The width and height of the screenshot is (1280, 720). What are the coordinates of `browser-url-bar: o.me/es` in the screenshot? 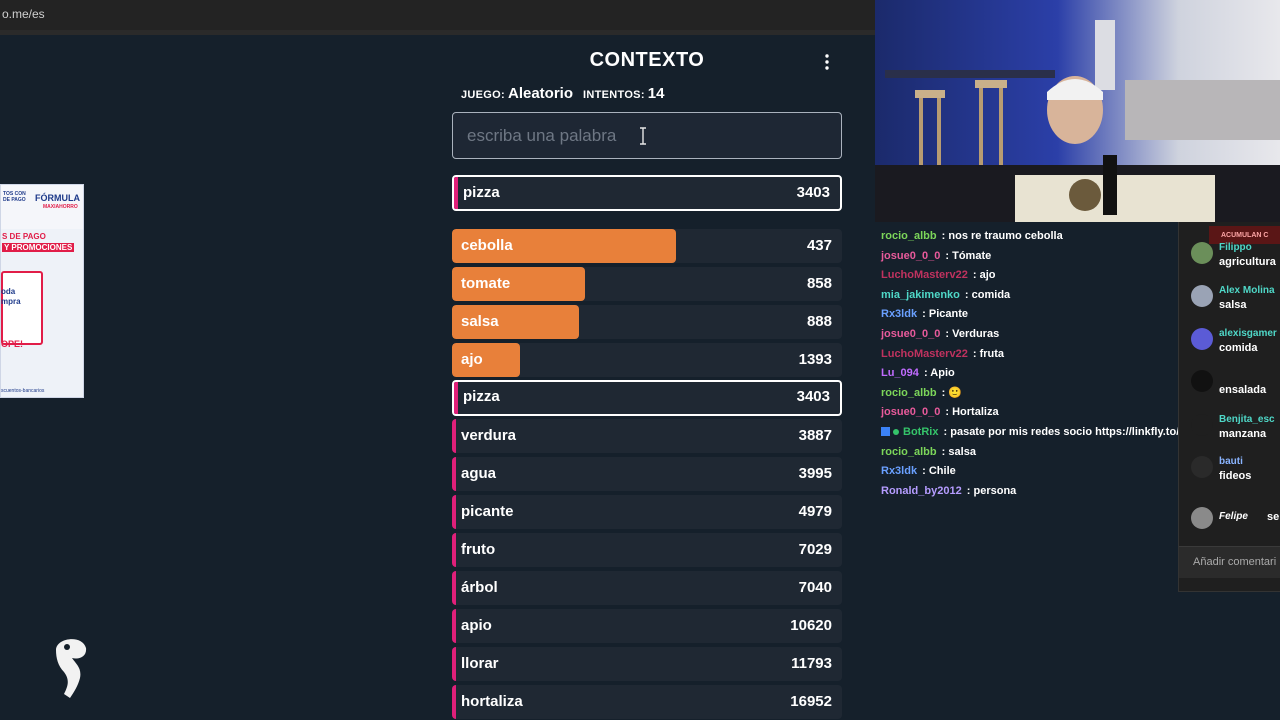 It's located at (437, 15).